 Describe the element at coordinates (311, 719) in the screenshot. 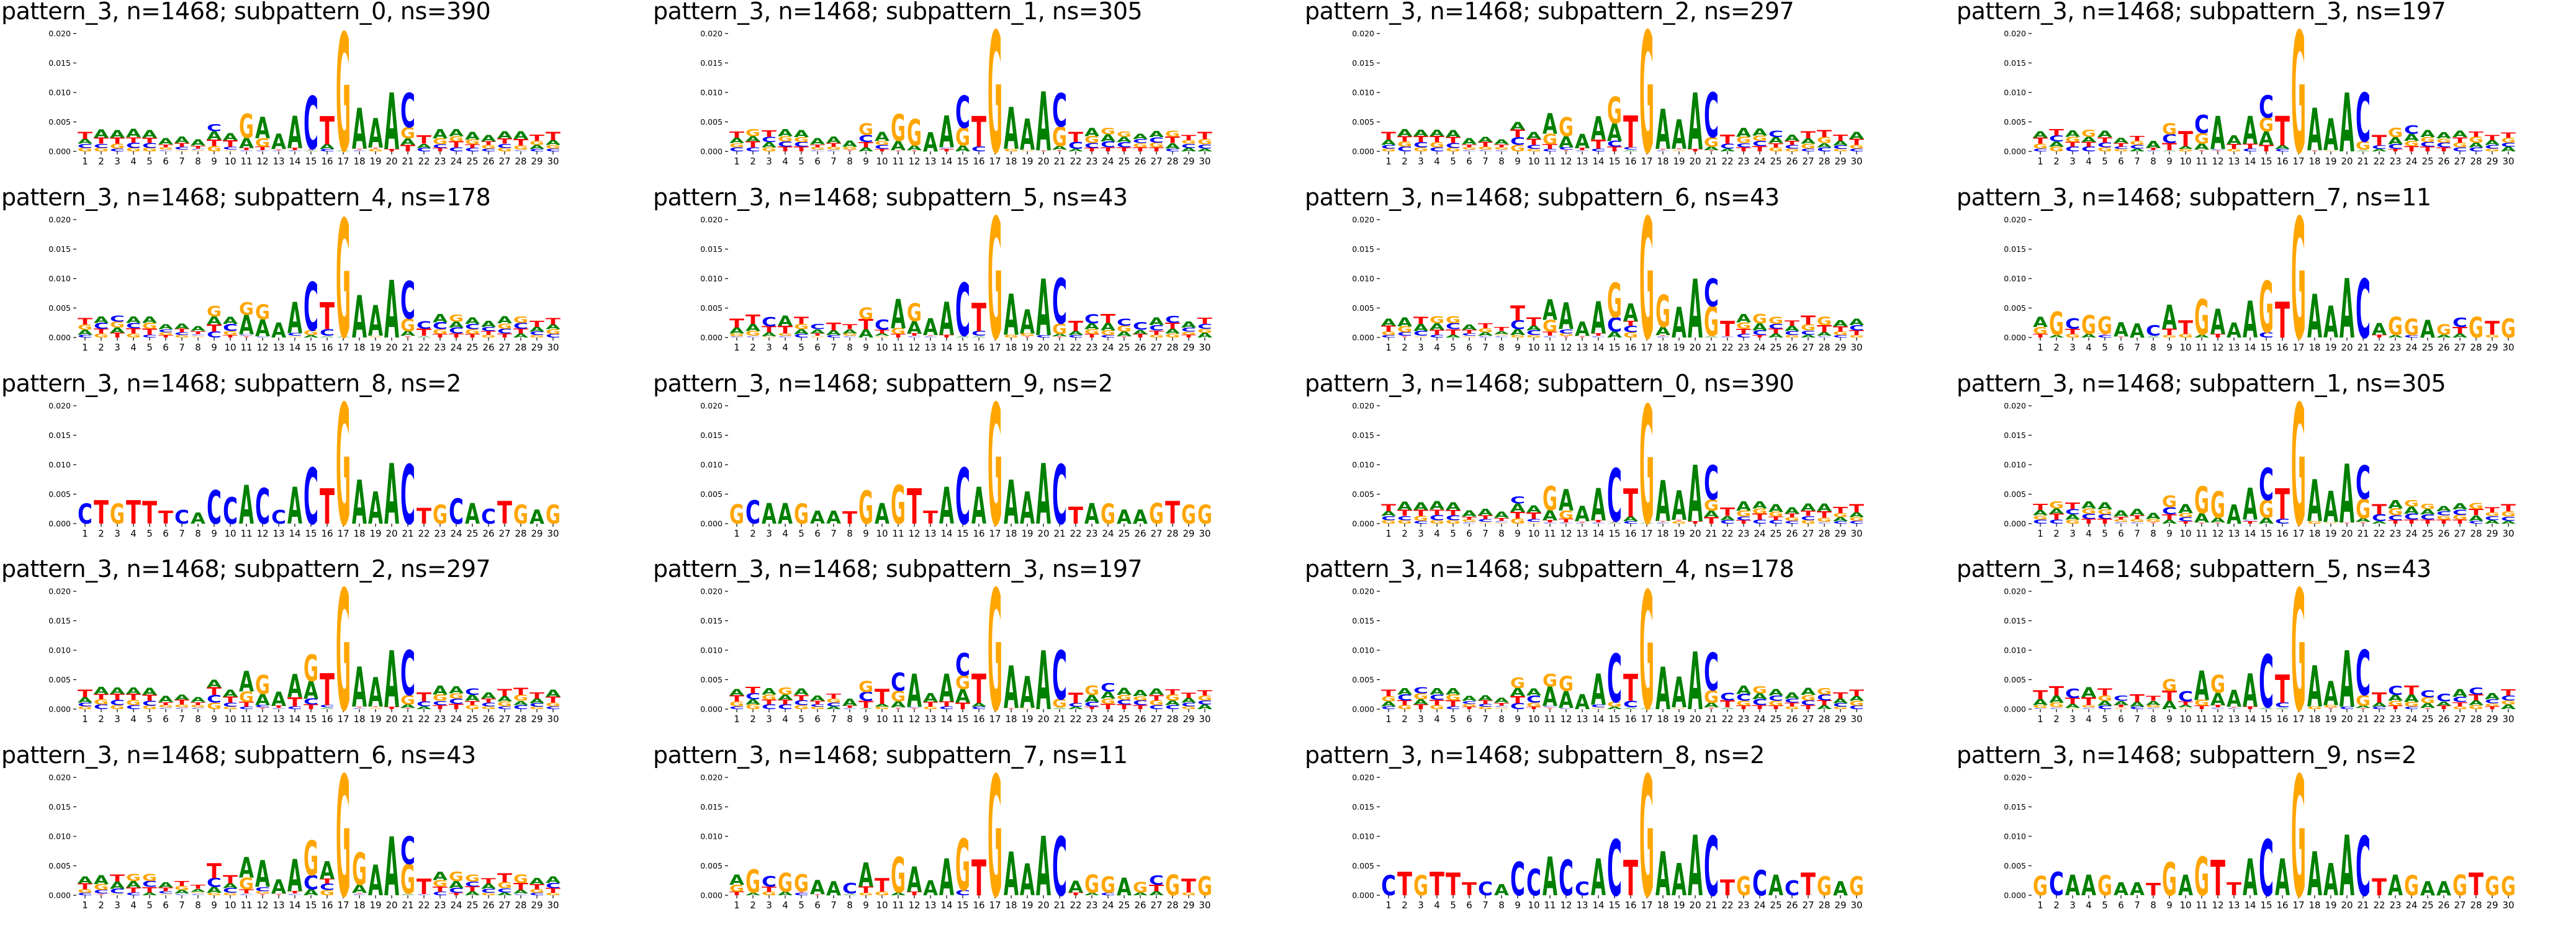

I see `xtick-label: 15` at that location.